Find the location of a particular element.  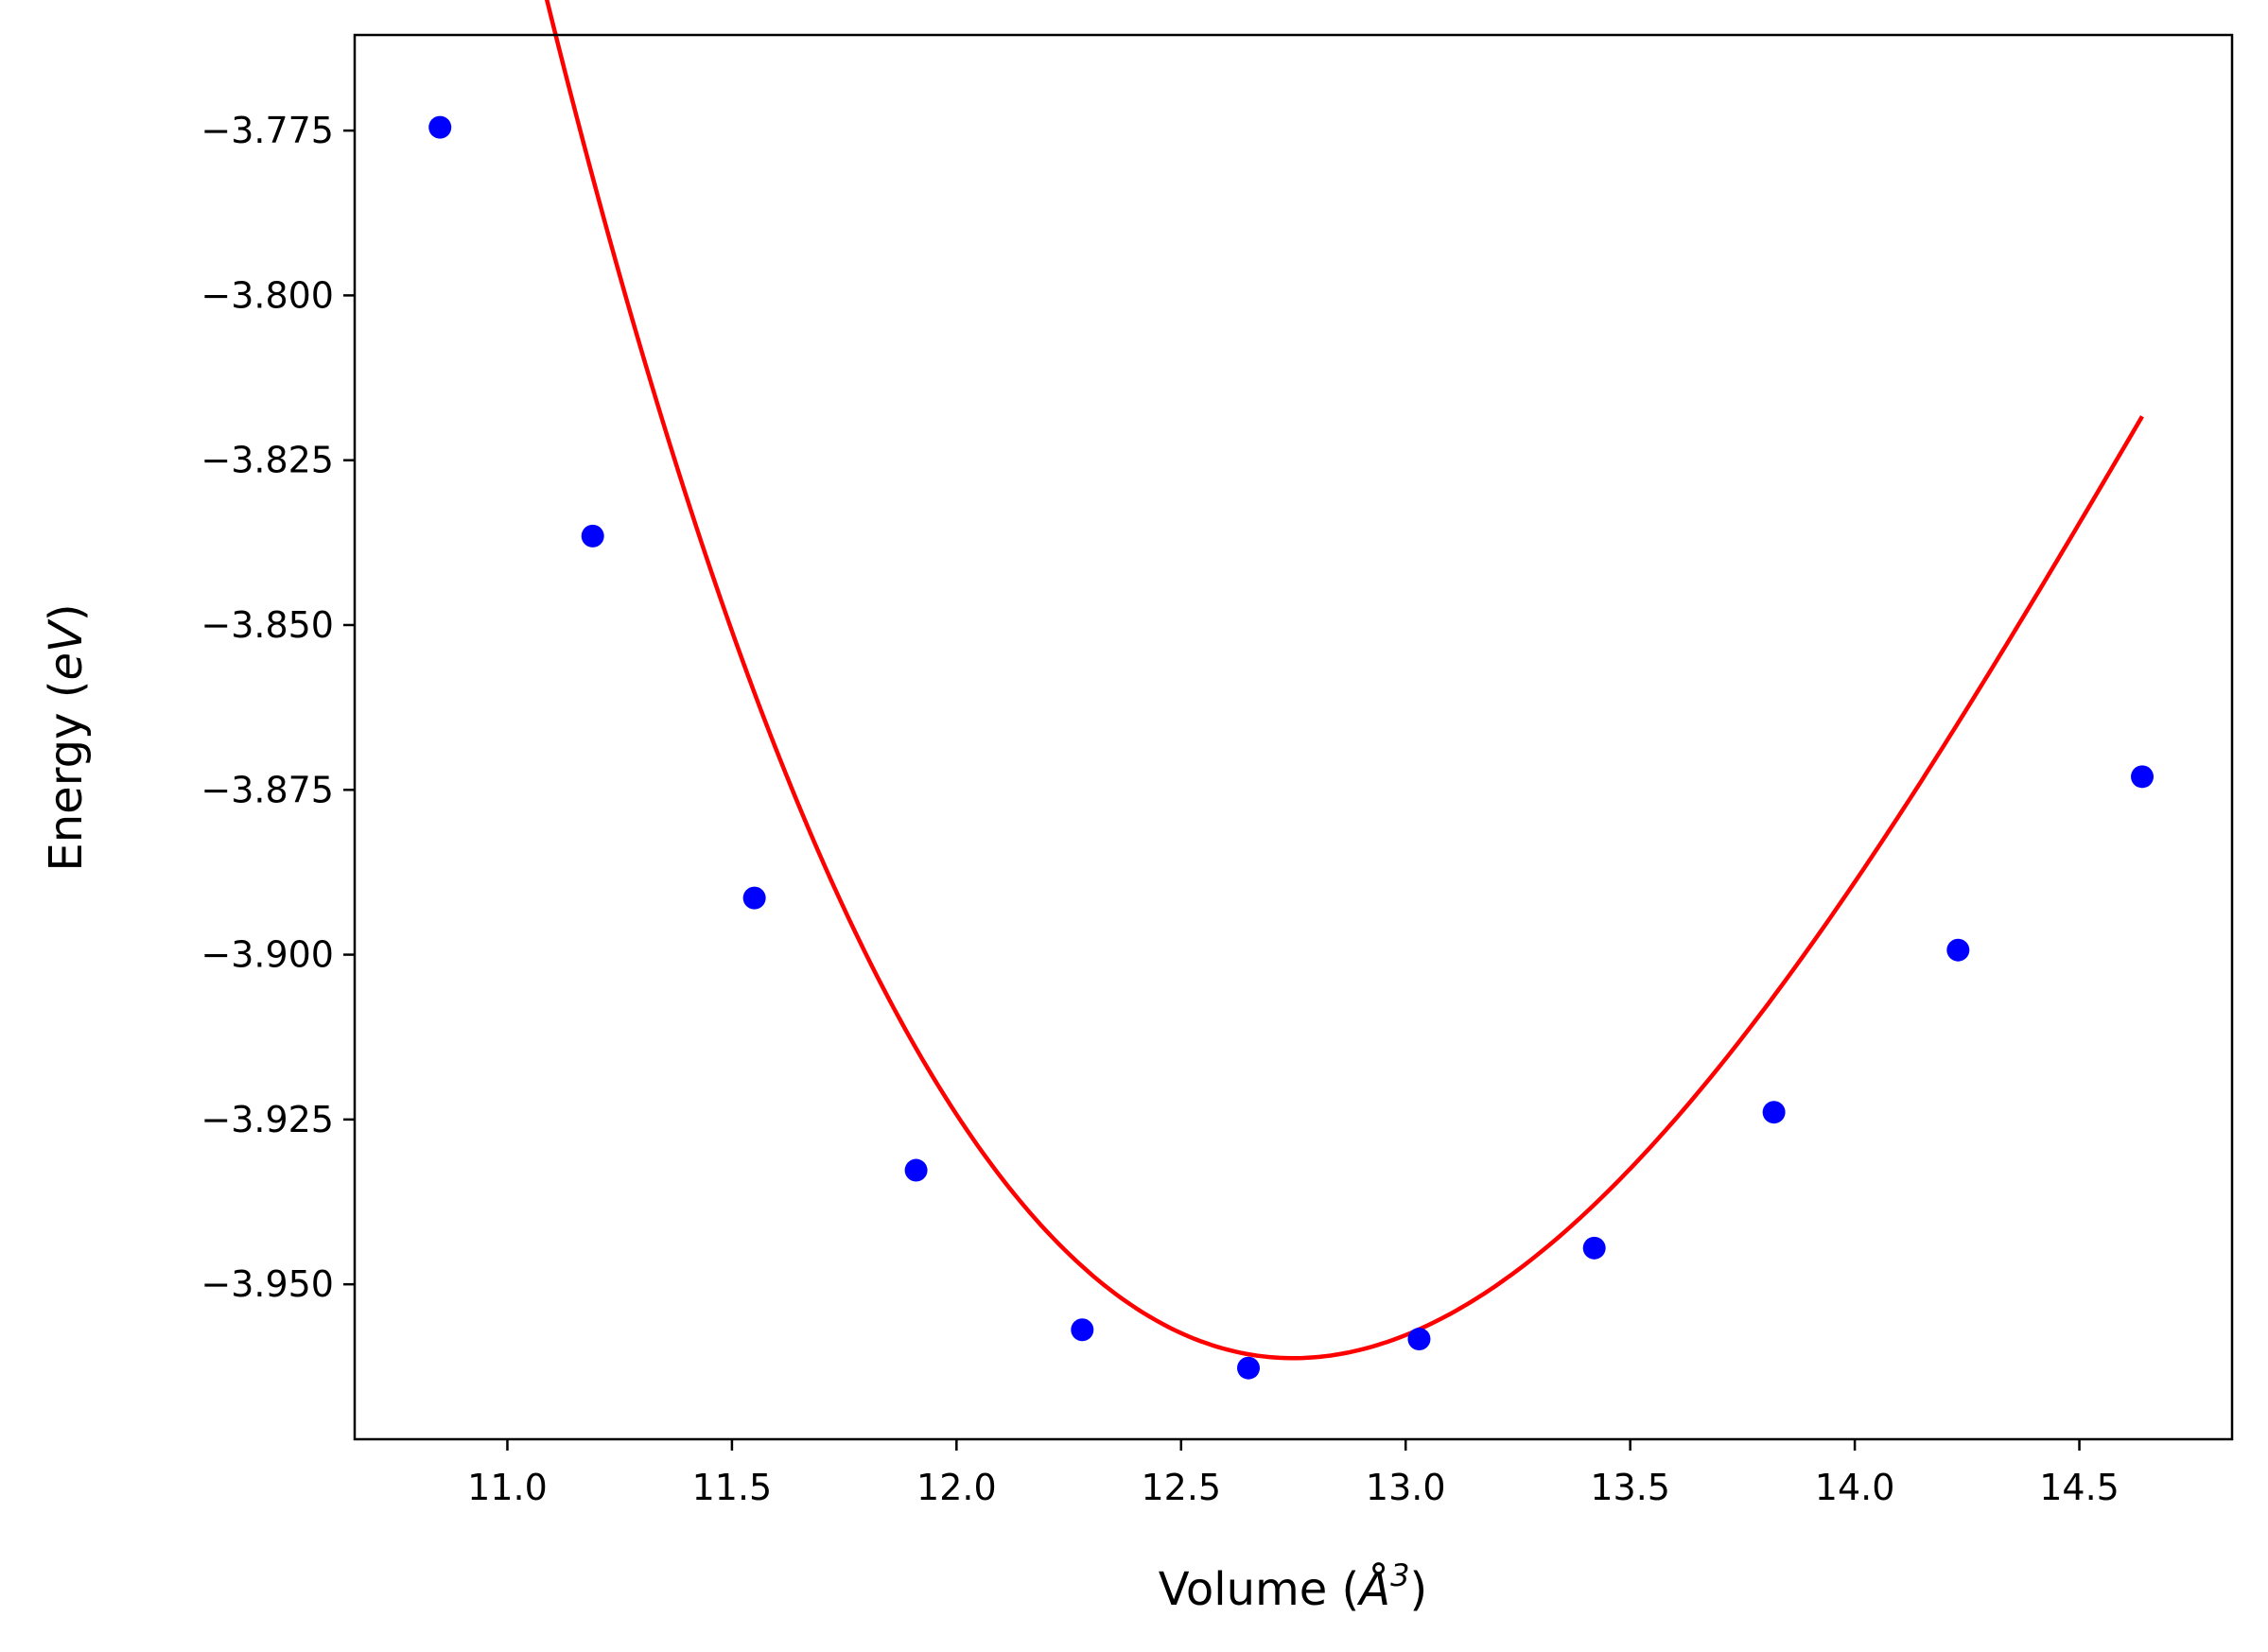

x-axis-title: Volume (Å3) is located at coordinates (1293, 1587).